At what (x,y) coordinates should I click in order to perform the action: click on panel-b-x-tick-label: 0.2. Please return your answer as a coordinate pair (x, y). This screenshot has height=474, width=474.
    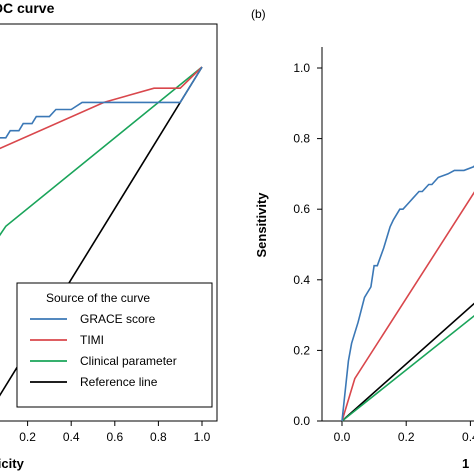
    Looking at the image, I should click on (406, 437).